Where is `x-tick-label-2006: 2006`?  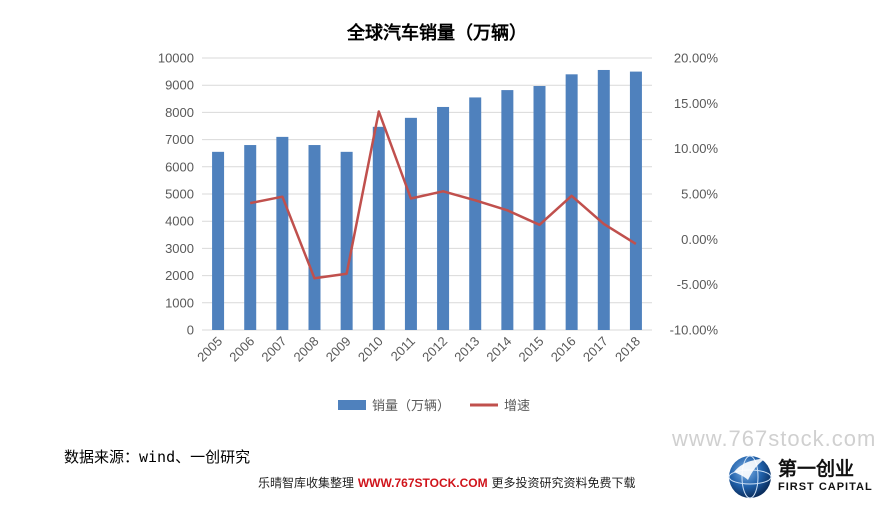
x-tick-label-2006: 2006 is located at coordinates (241, 349).